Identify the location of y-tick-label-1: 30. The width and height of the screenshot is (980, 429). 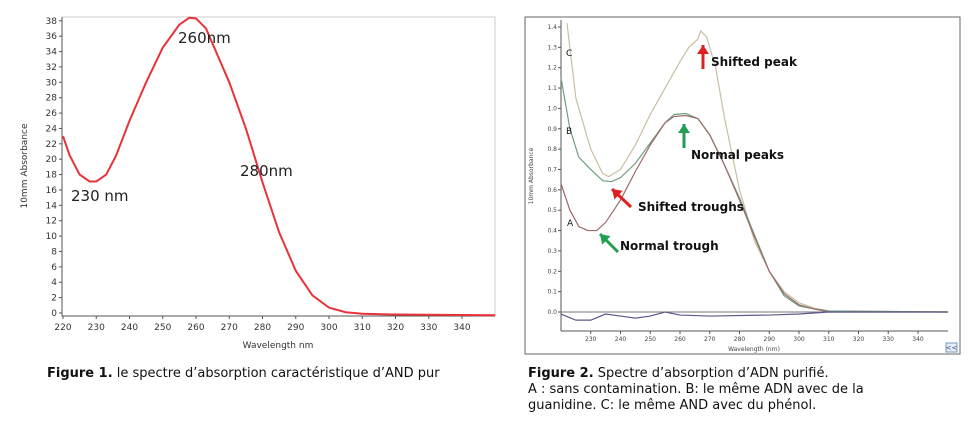
(52, 83).